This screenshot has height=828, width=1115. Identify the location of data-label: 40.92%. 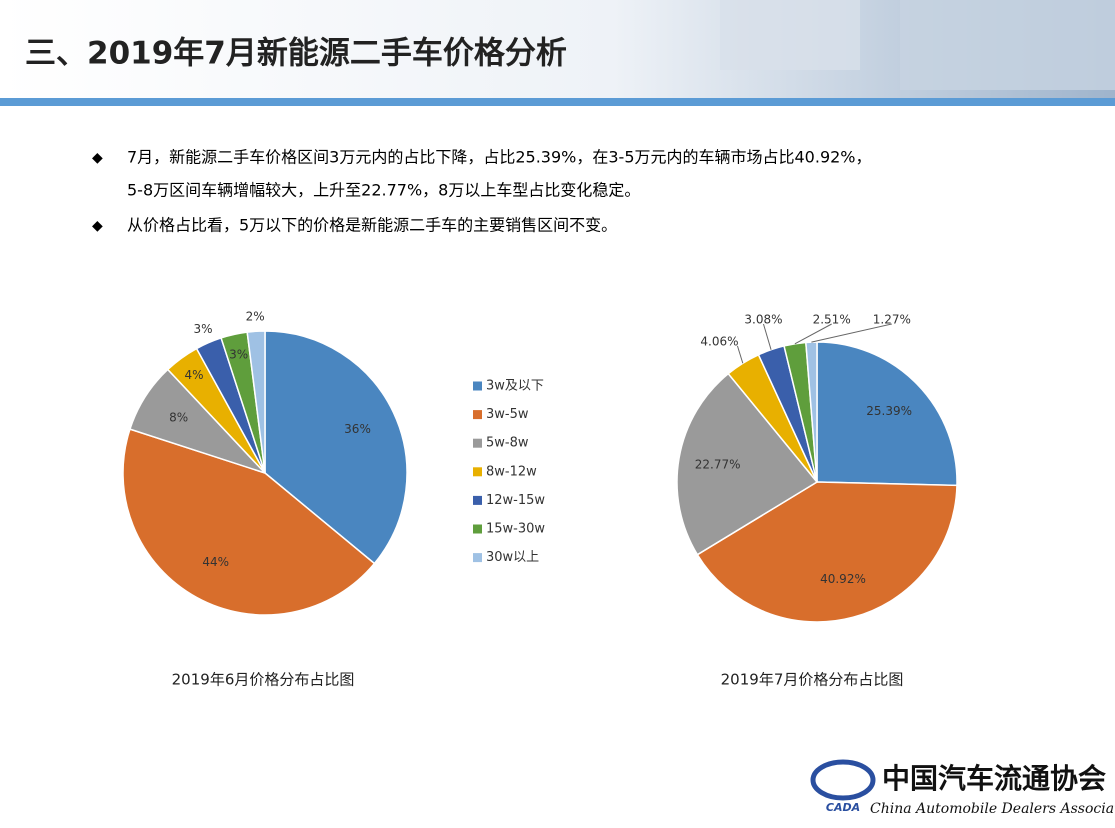
(843, 579).